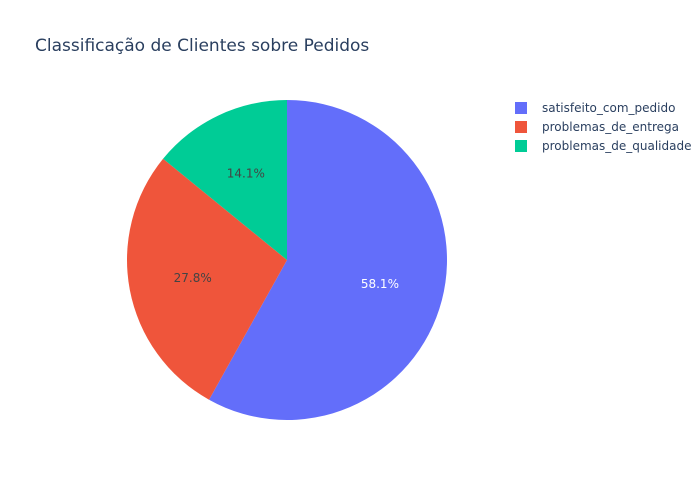 This screenshot has width=700, height=500. I want to click on legend-item-satisfeito-com-pedido: satisfeito_com_pedido, so click(595, 108).